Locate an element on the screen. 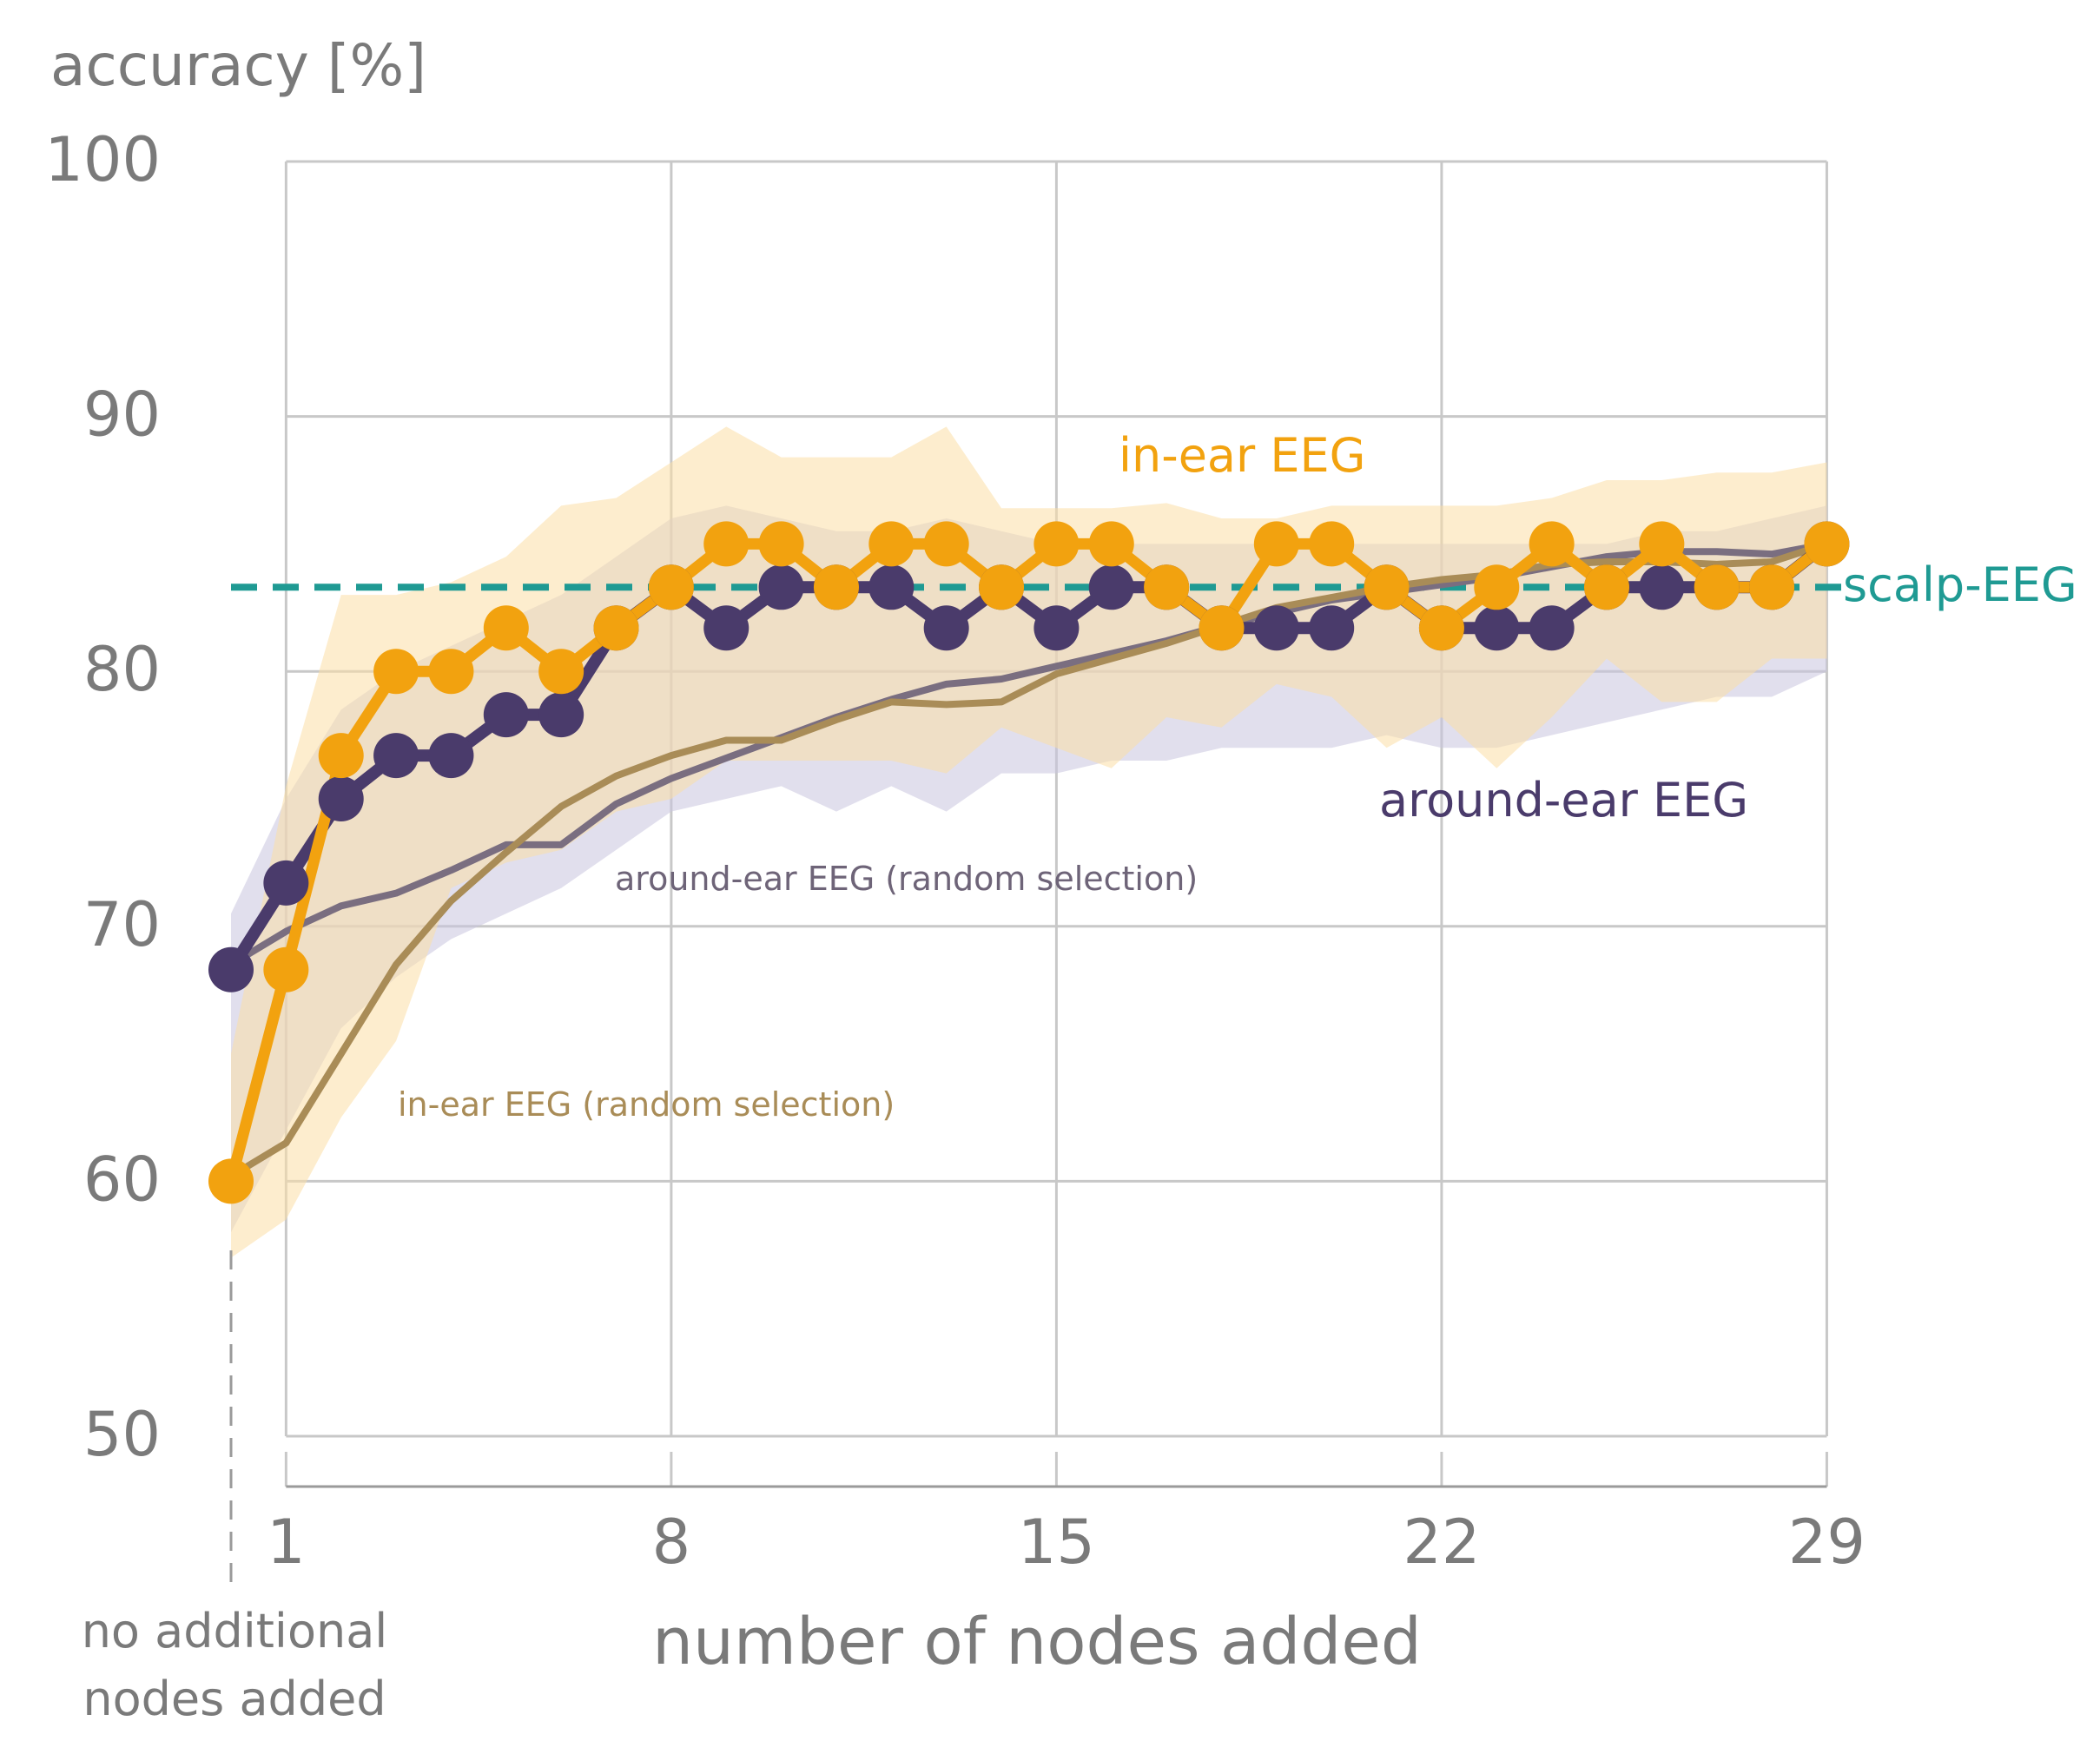 The height and width of the screenshot is (1754, 2100). y-tick-label: 90 is located at coordinates (122, 415).